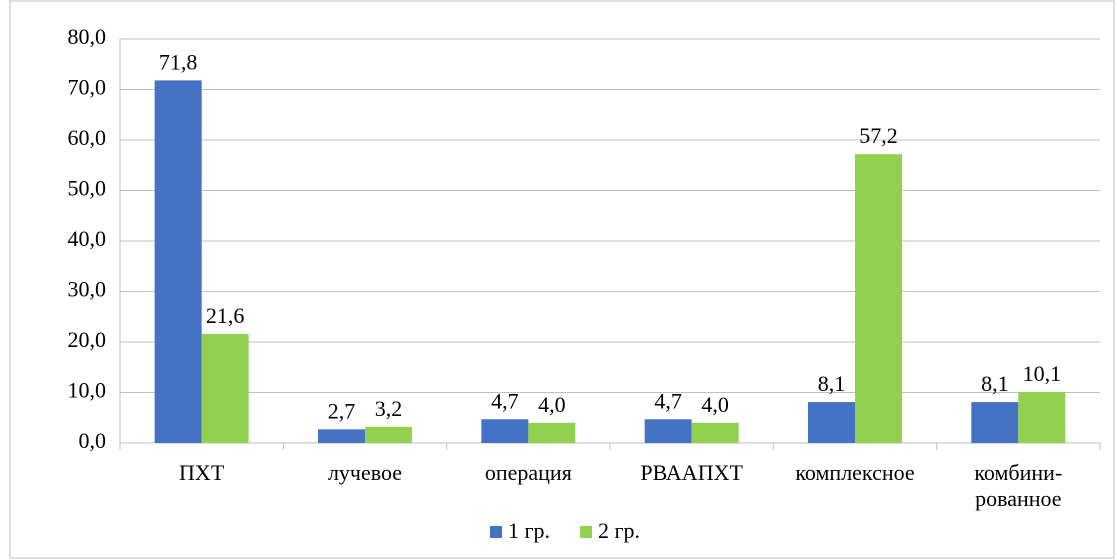  What do you see at coordinates (87, 238) in the screenshot?
I see `y-tick-label: 40,0` at bounding box center [87, 238].